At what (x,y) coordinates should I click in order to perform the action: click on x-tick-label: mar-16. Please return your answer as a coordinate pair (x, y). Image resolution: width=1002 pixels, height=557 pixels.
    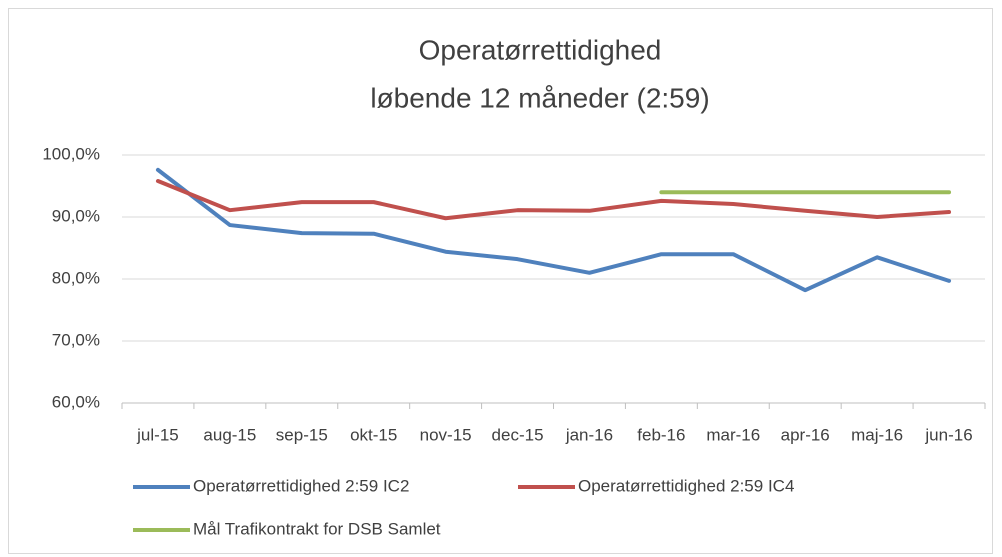
    Looking at the image, I should click on (733, 434).